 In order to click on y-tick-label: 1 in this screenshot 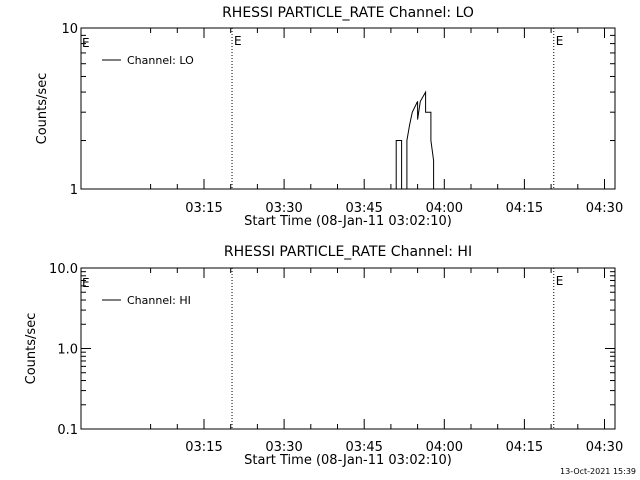, I will do `click(74, 190)`.